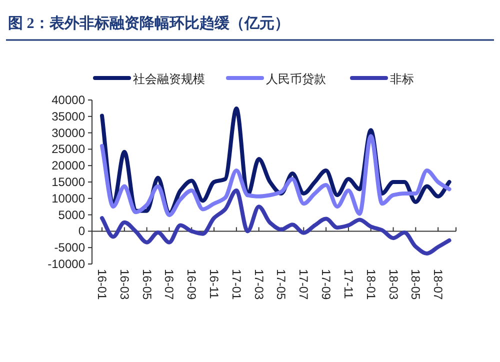  Describe the element at coordinates (169, 79) in the screenshot. I see `legend-label: 社会融资规模` at that location.